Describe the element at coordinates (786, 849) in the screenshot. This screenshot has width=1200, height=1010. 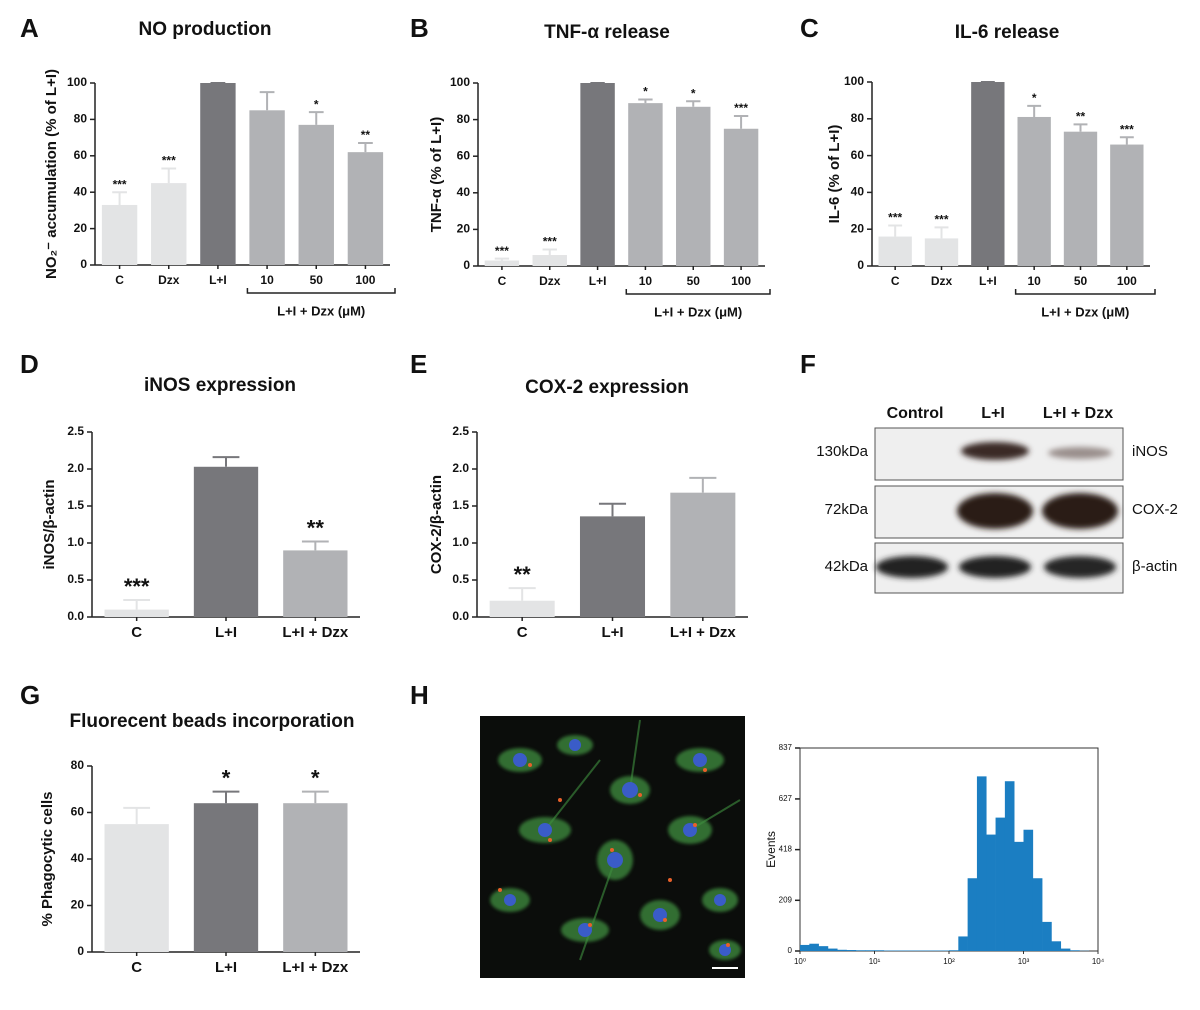
I see `y-tick-label: 418` at that location.